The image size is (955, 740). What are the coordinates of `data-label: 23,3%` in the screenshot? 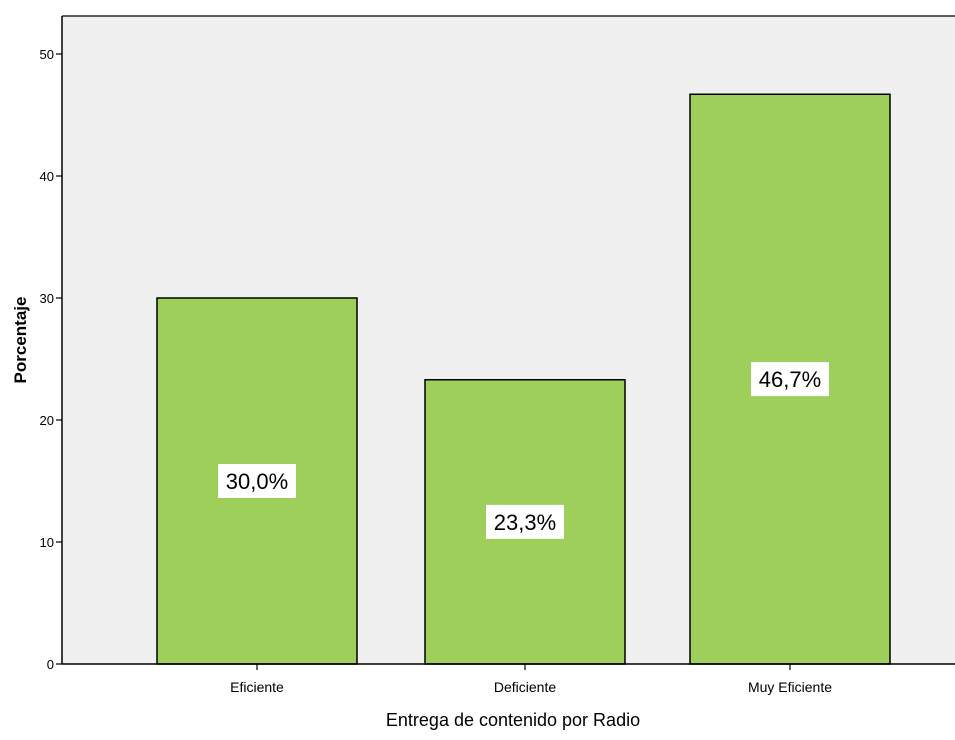 It's located at (525, 522).